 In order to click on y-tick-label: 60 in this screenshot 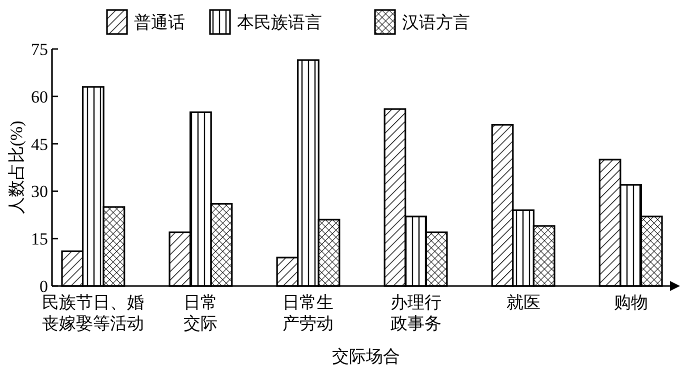, I will do `click(39, 96)`.